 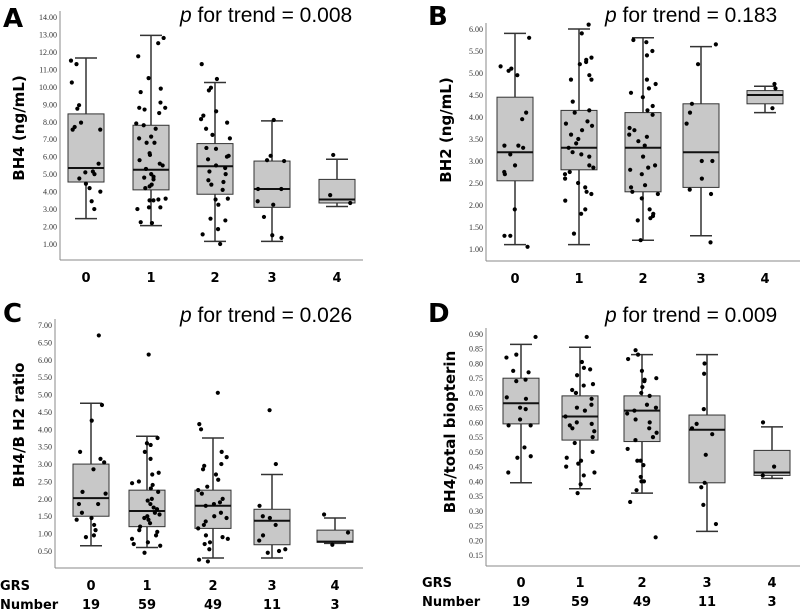 What do you see at coordinates (476, 540) in the screenshot?
I see `y-tick-label: 0.20` at bounding box center [476, 540].